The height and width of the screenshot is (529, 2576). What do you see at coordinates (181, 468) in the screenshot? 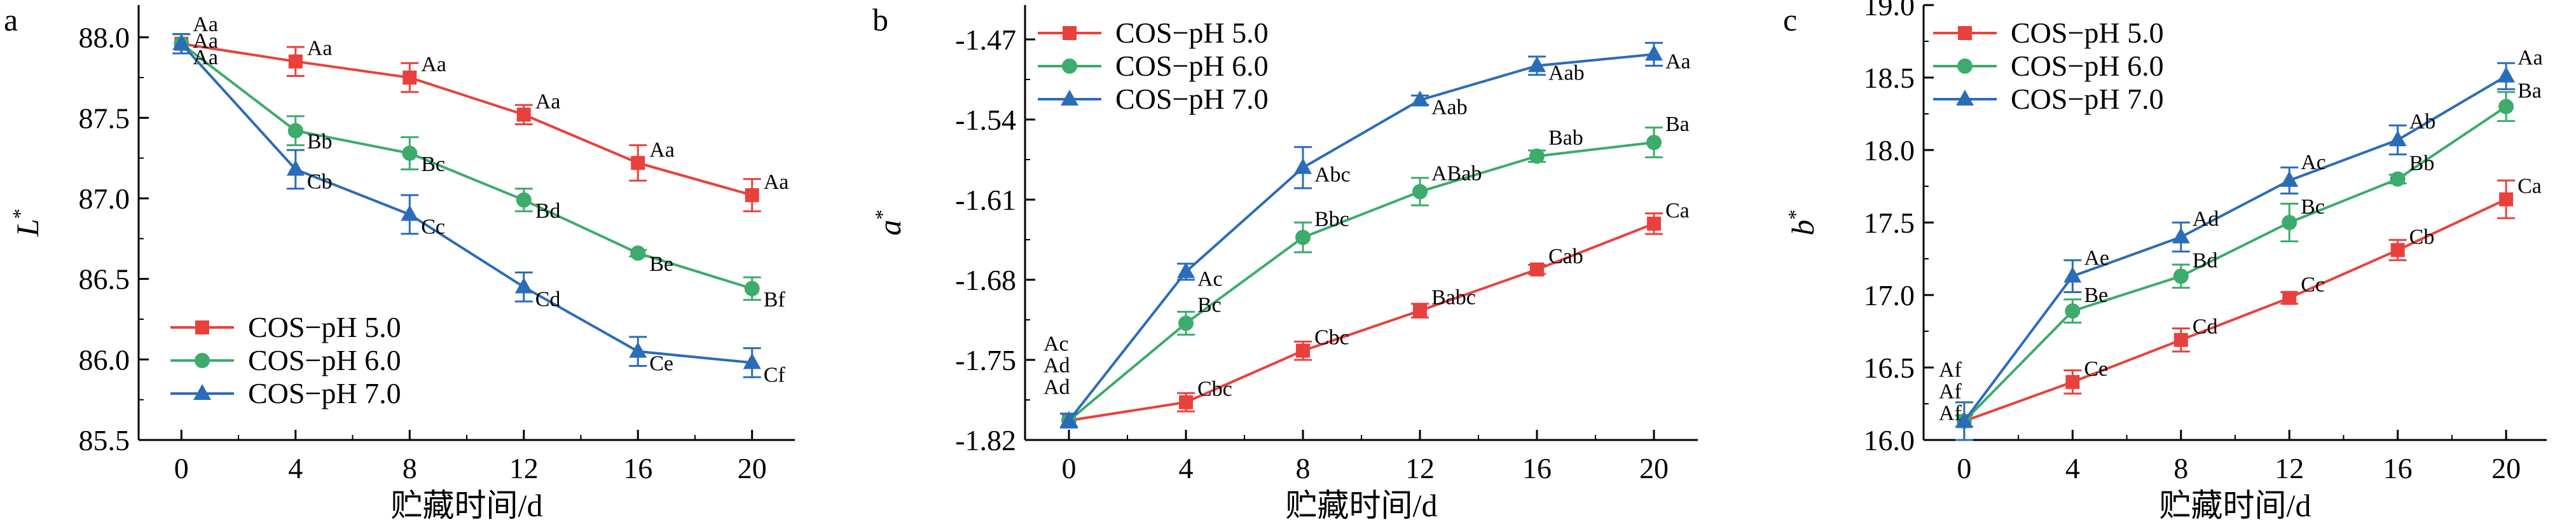
I see `x-tick-label: 0` at bounding box center [181, 468].